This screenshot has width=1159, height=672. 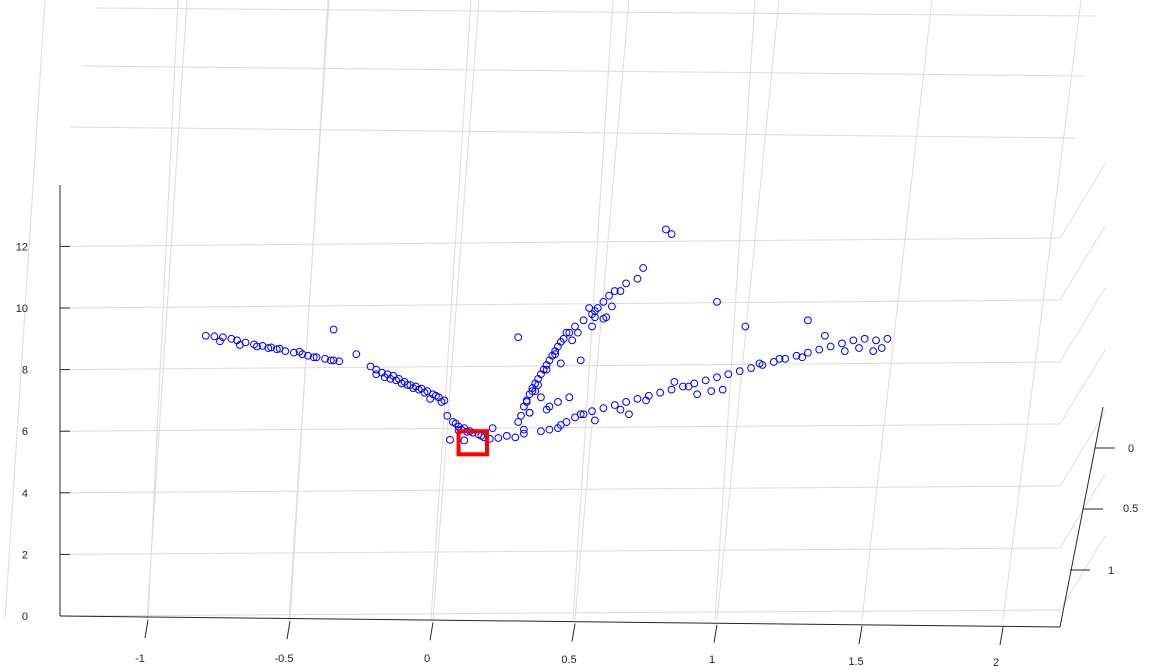 What do you see at coordinates (25, 371) in the screenshot?
I see `z-tick-label: 8` at bounding box center [25, 371].